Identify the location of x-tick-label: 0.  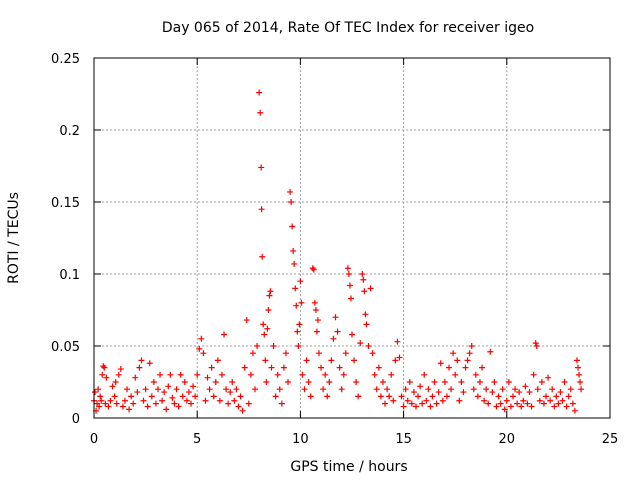
(94, 439).